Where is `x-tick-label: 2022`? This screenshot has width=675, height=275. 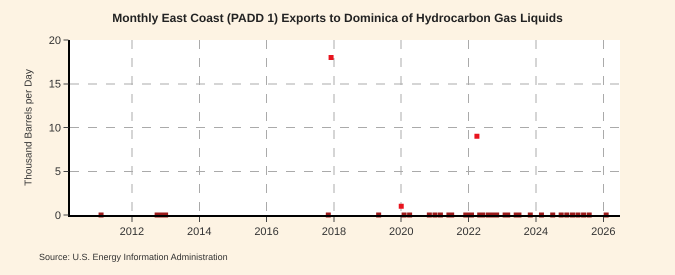
x-tick-label: 2022 is located at coordinates (468, 232).